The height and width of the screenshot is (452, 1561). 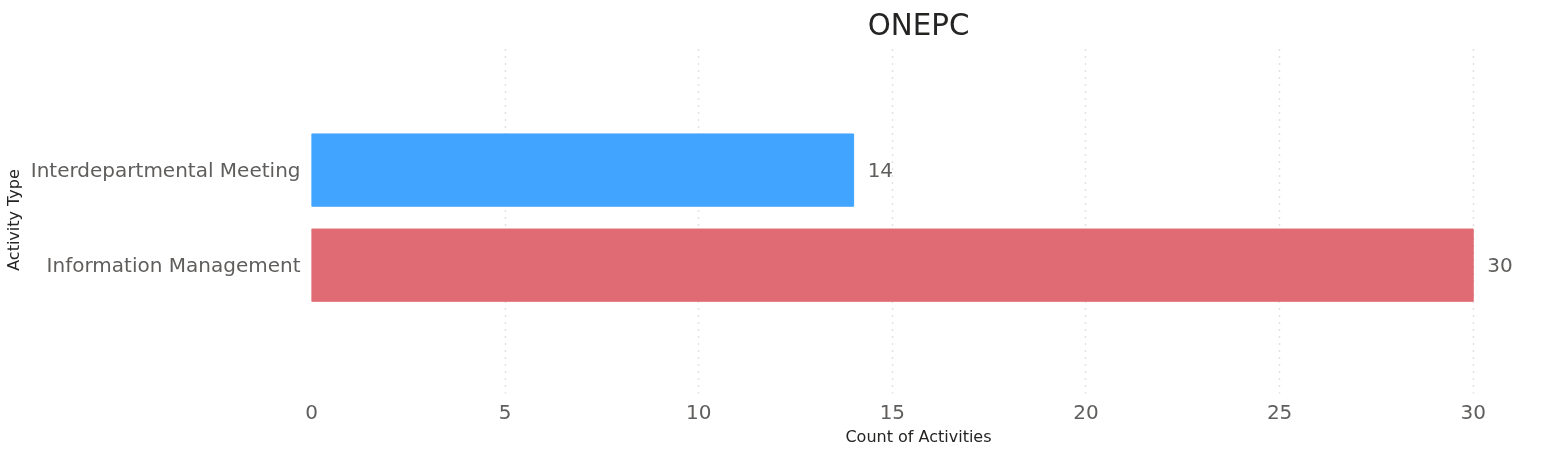 I want to click on x-tick-label: 15, so click(x=892, y=411).